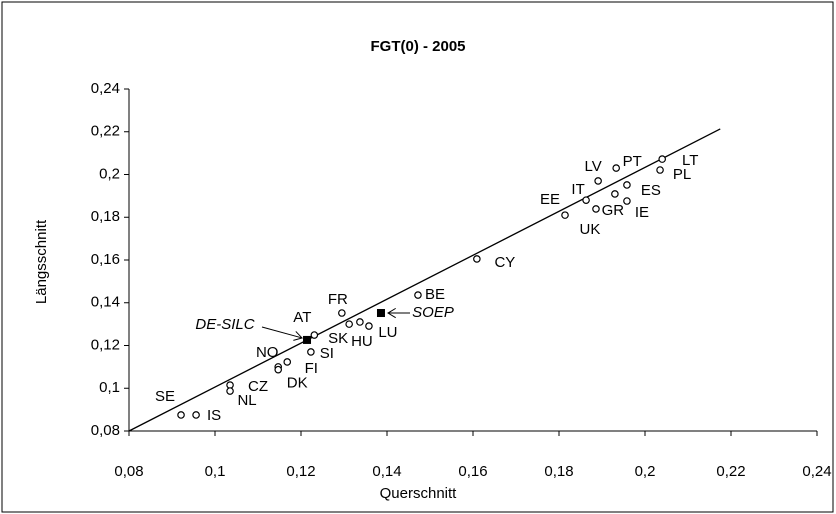 The width and height of the screenshot is (836, 514). I want to click on point-label: AT, so click(302, 317).